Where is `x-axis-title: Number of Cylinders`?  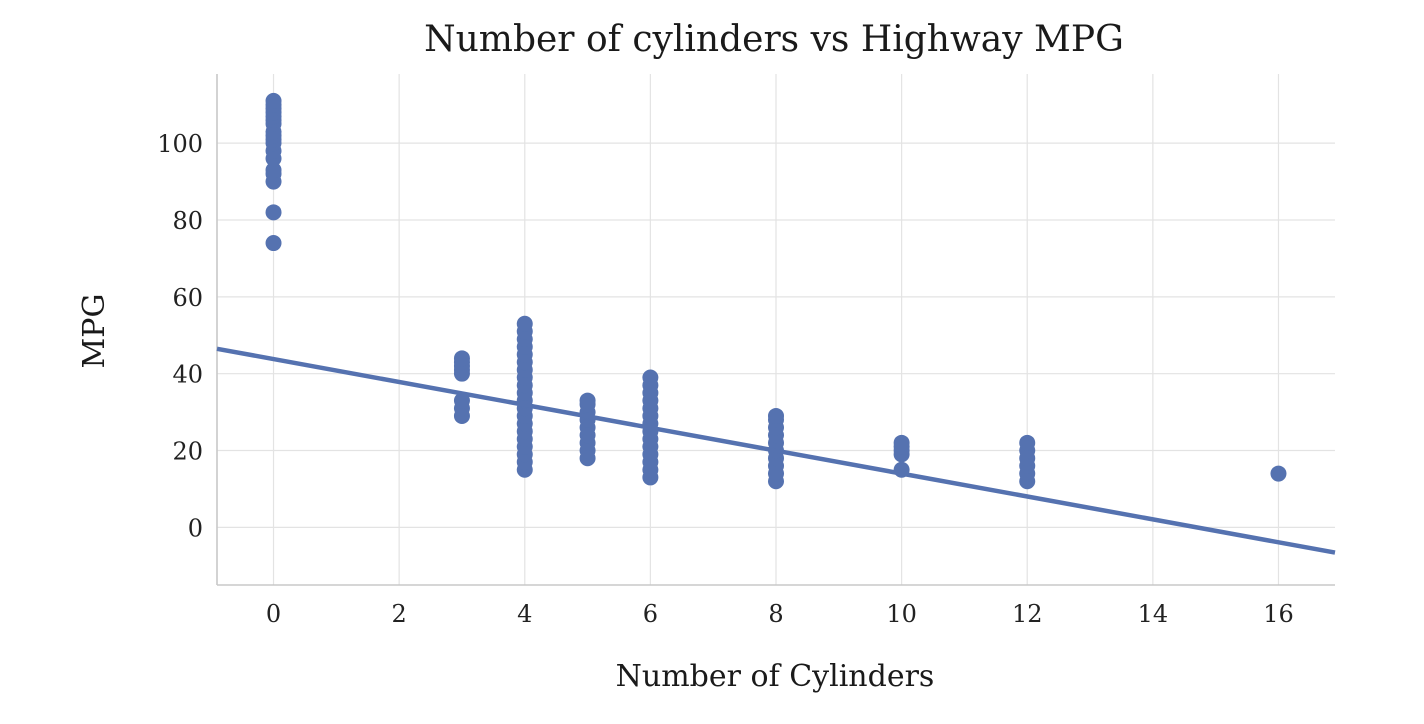 x-axis-title: Number of Cylinders is located at coordinates (775, 676).